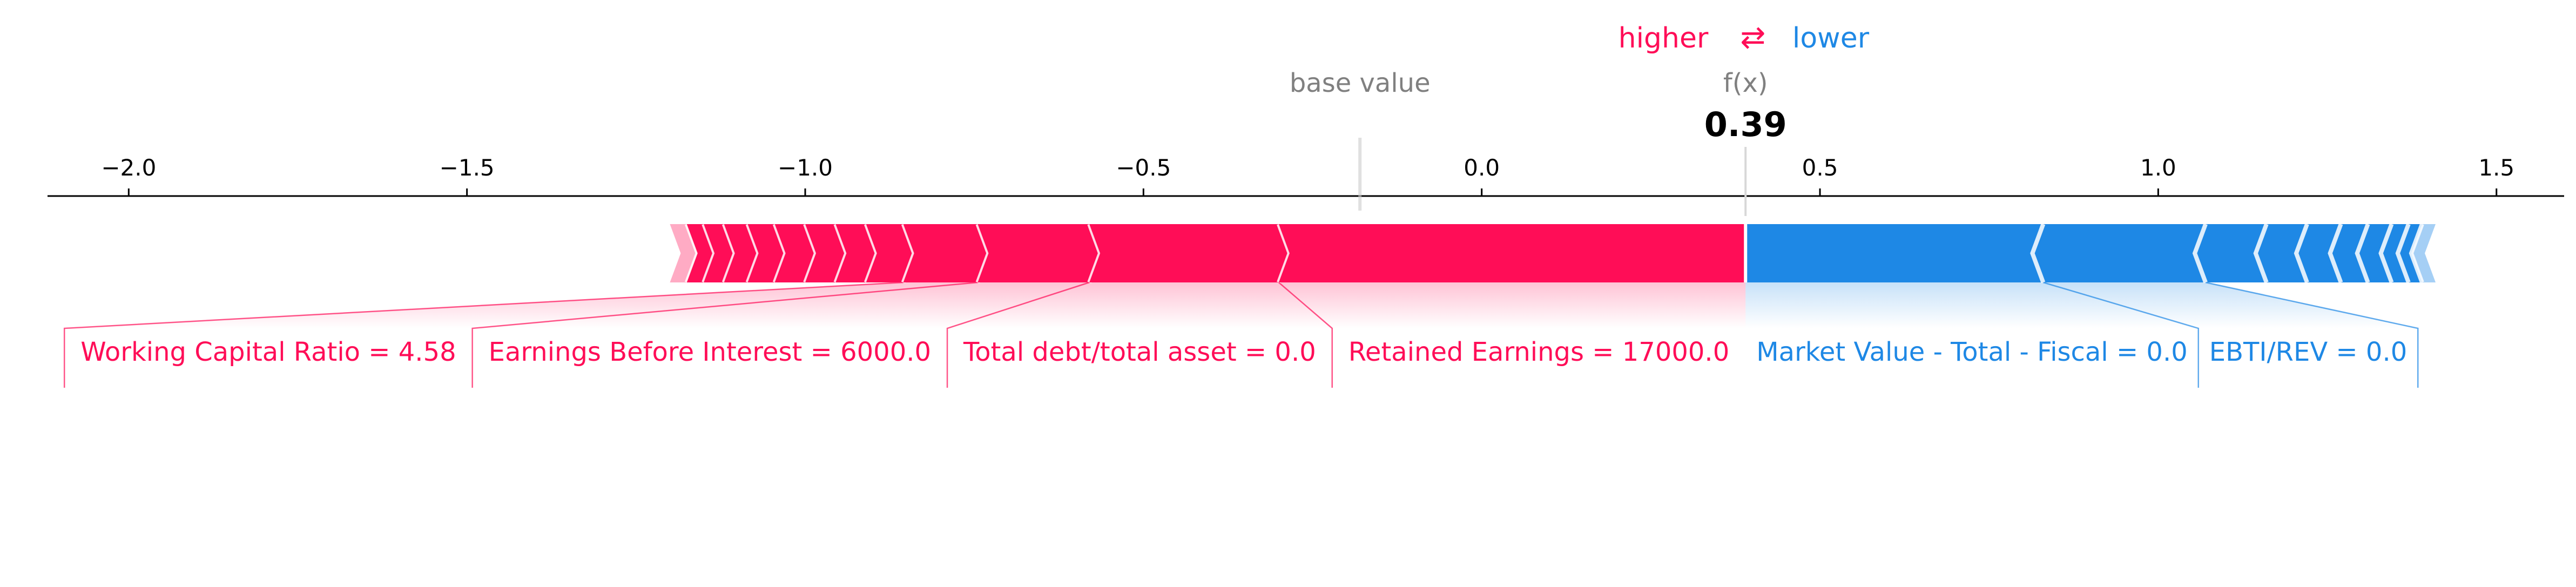  What do you see at coordinates (2158, 167) in the screenshot?
I see `tick-label: 1.0` at bounding box center [2158, 167].